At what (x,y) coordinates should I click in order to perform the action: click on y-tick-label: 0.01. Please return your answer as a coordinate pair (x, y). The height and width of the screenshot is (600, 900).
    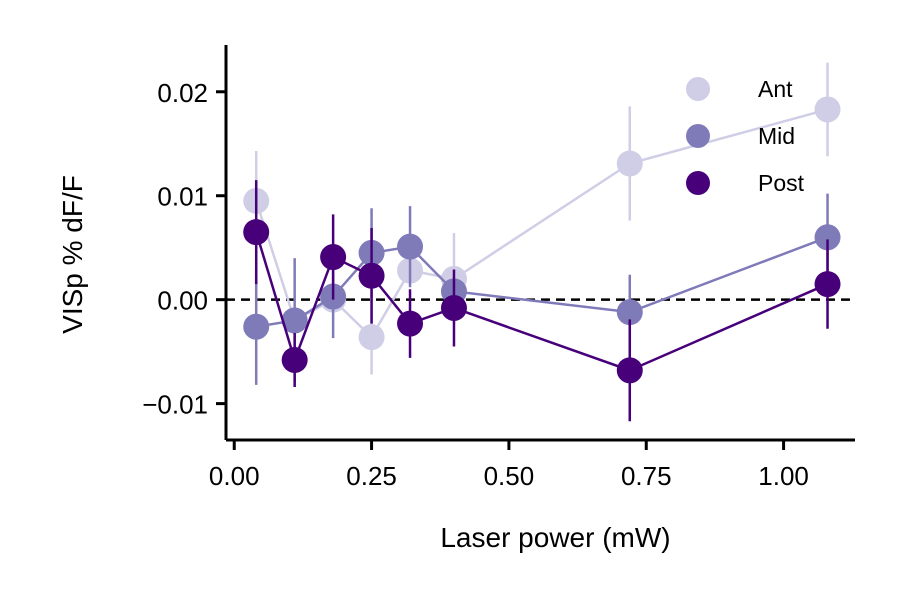
    Looking at the image, I should click on (182, 197).